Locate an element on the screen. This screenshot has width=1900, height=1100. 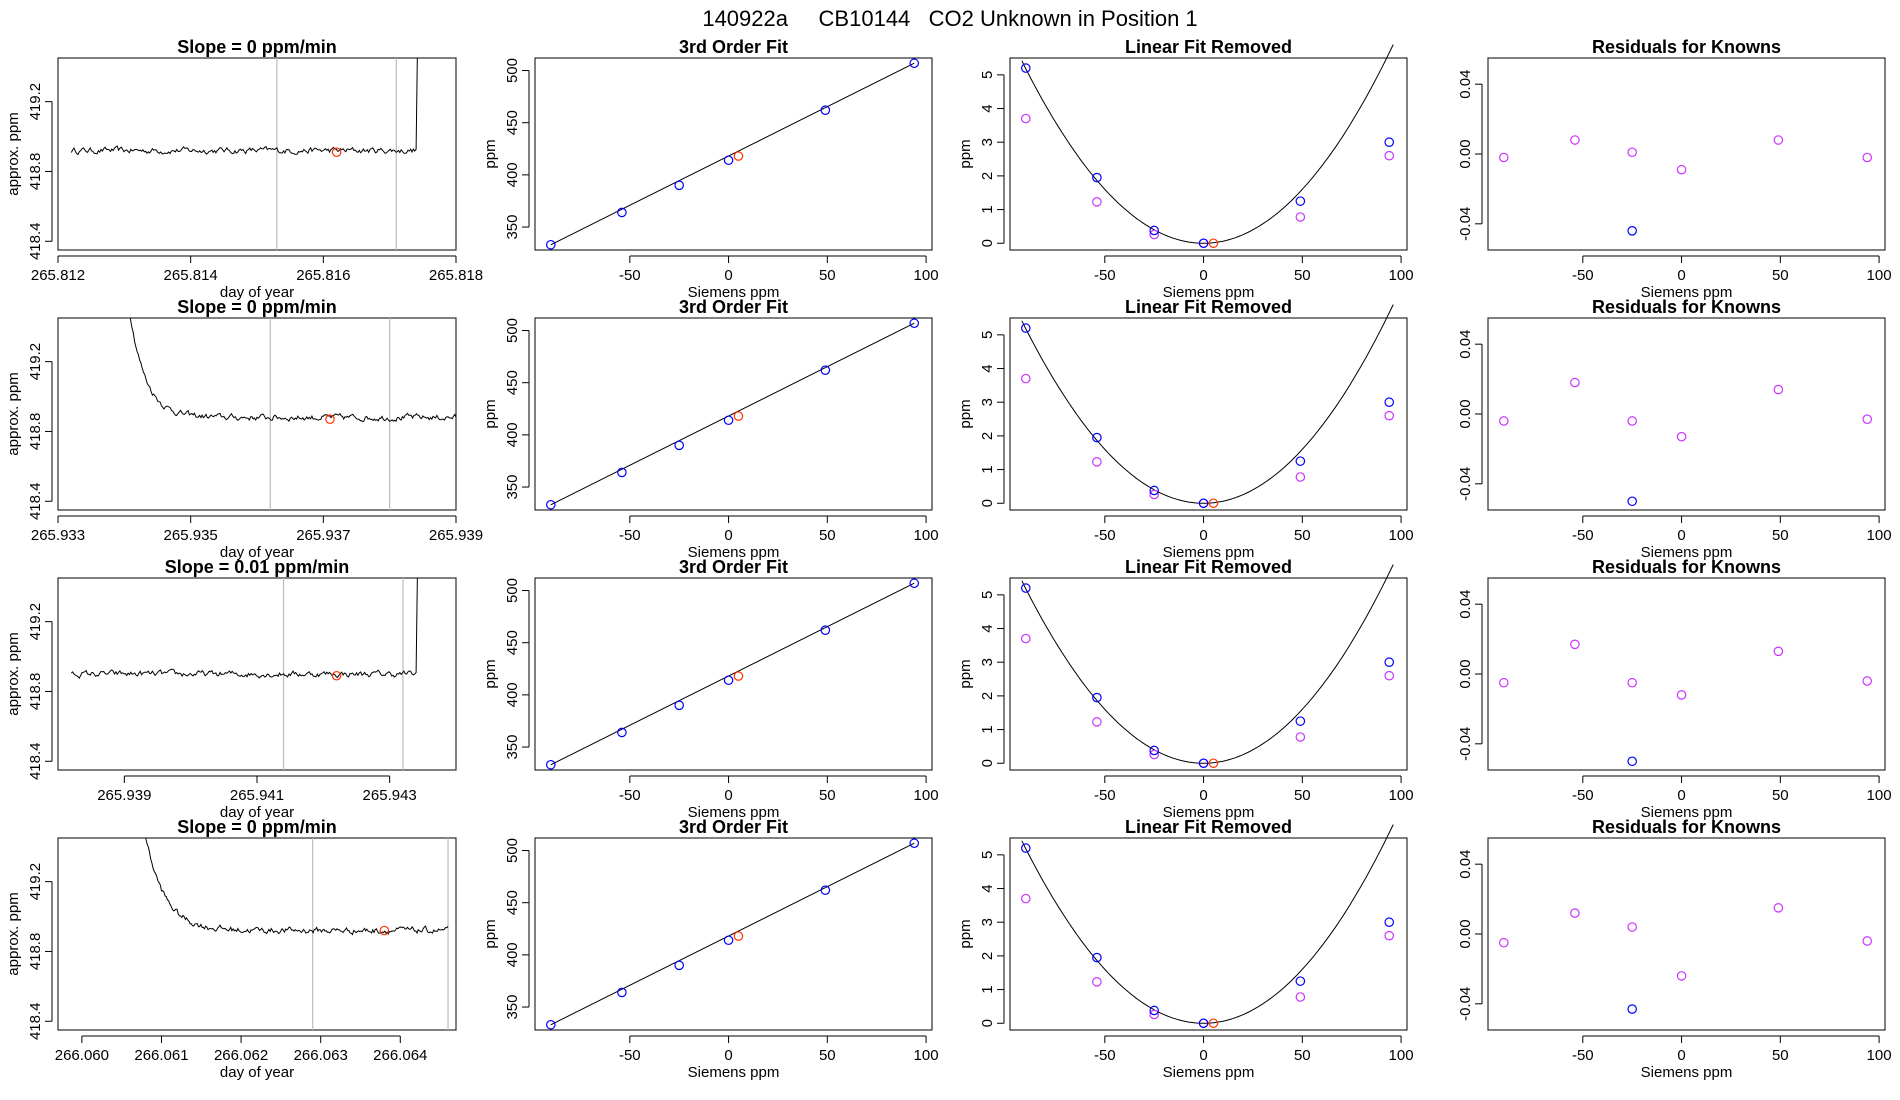
timeseries-x-tick-label: 265.937 is located at coordinates (323, 535).